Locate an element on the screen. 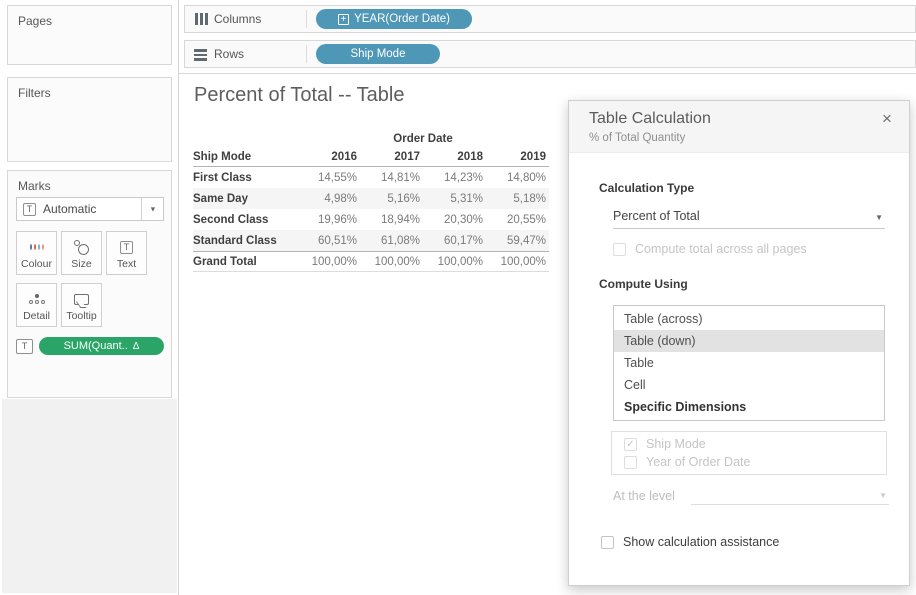  order-date-header: Order Date is located at coordinates (423, 139).